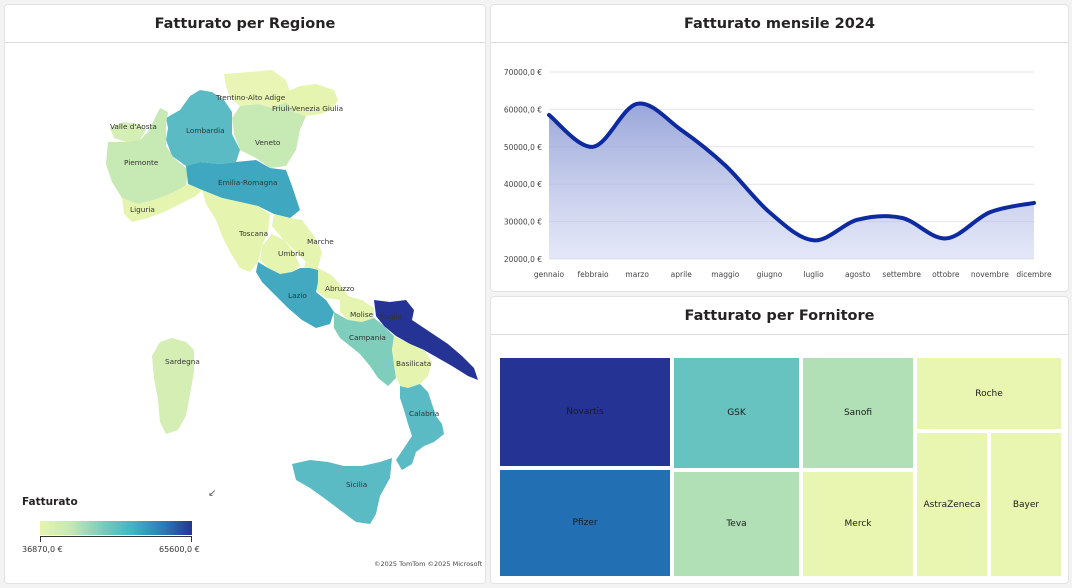  What do you see at coordinates (297, 295) in the screenshot?
I see `label-lazio: Lazio` at bounding box center [297, 295].